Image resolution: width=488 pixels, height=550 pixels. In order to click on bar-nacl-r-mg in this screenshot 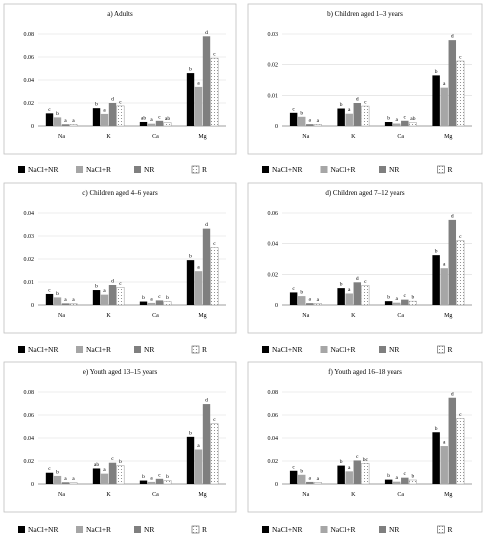, I will do `click(444, 106)`.